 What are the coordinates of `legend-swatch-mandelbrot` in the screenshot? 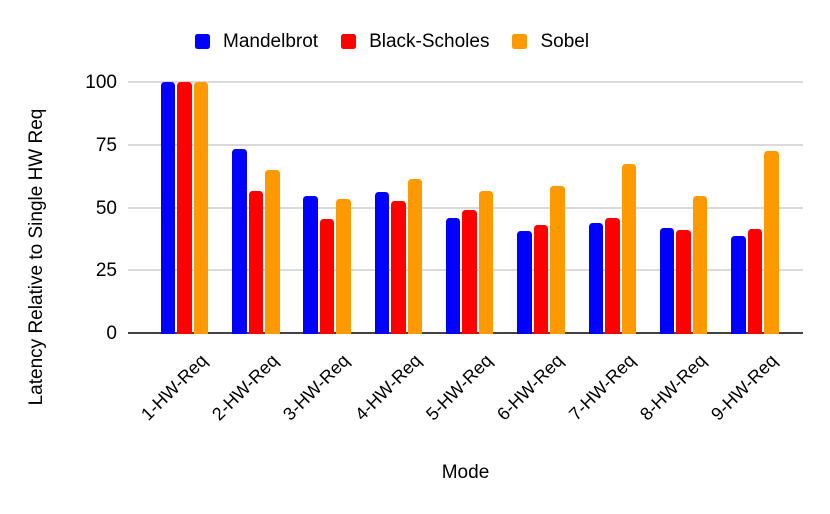 It's located at (202, 41).